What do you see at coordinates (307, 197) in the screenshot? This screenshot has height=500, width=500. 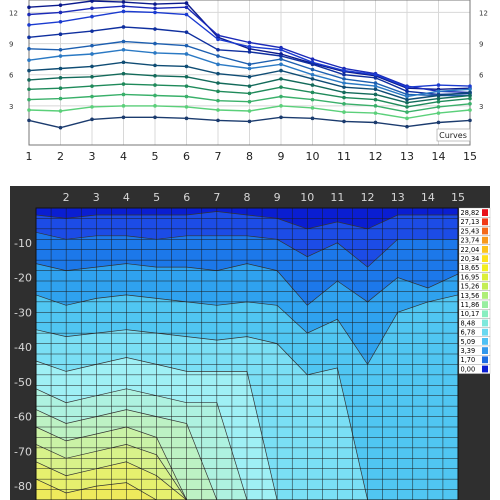 I see `heatmap-xtick: 10` at bounding box center [307, 197].